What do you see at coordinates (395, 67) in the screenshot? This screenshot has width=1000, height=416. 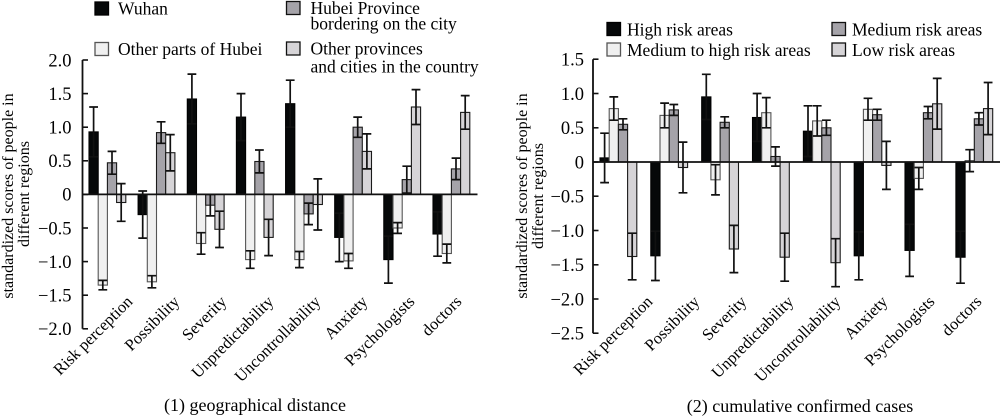 I see `svg-text: and cities in the country` at bounding box center [395, 67].